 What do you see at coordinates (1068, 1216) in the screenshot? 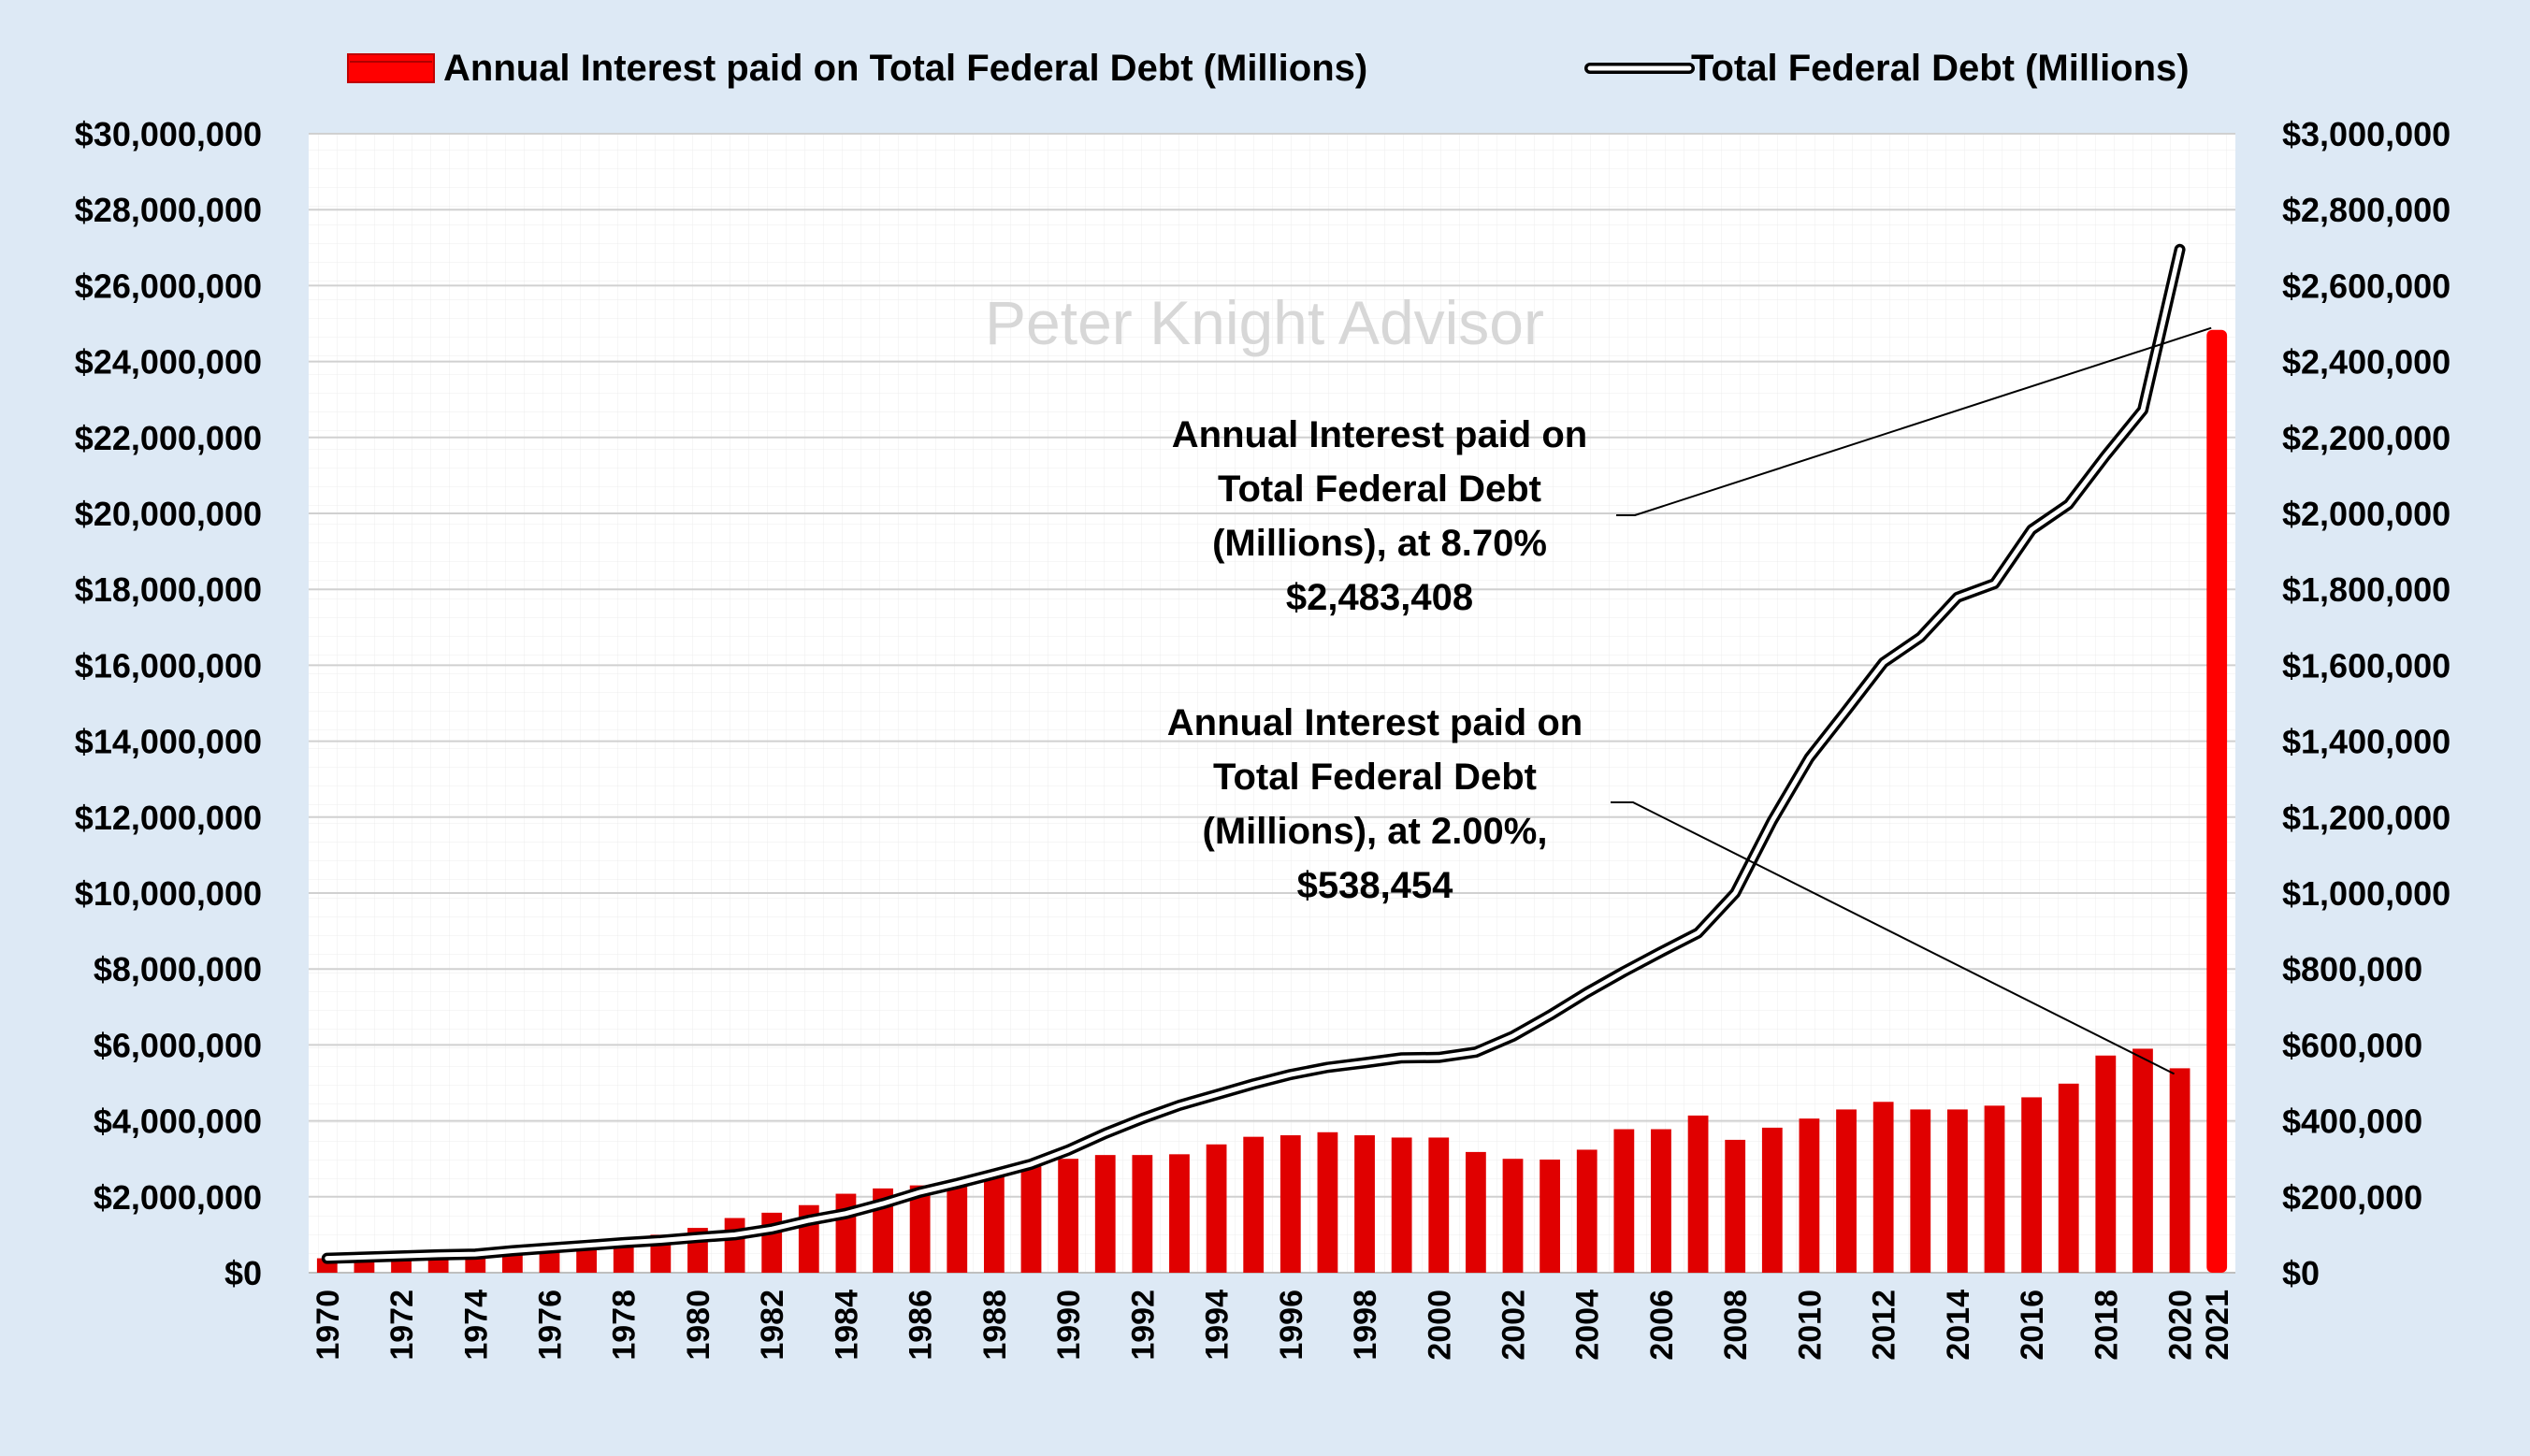
I see `interest-bar-1990` at bounding box center [1068, 1216].